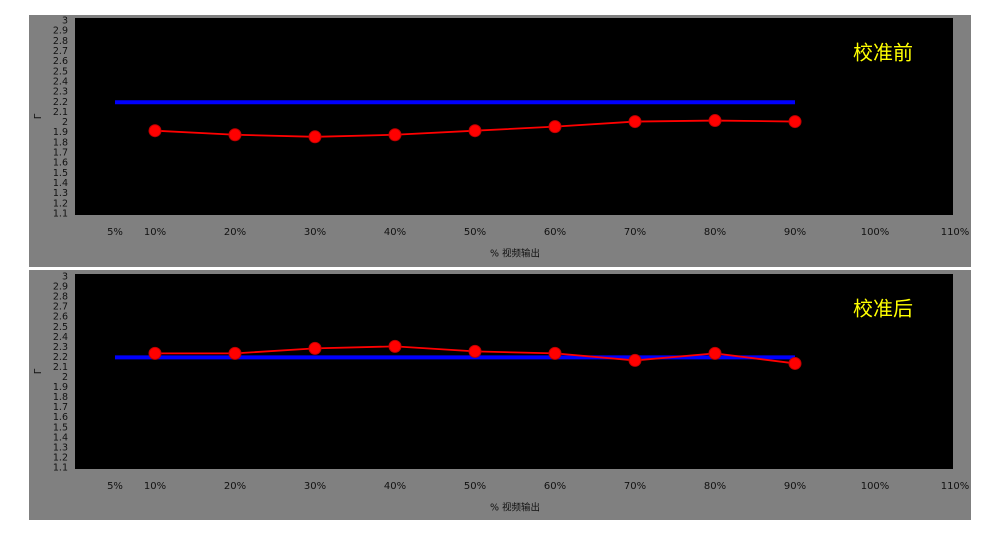 Image resolution: width=1000 pixels, height=539 pixels. I want to click on annotation: 校准前, so click(883, 53).